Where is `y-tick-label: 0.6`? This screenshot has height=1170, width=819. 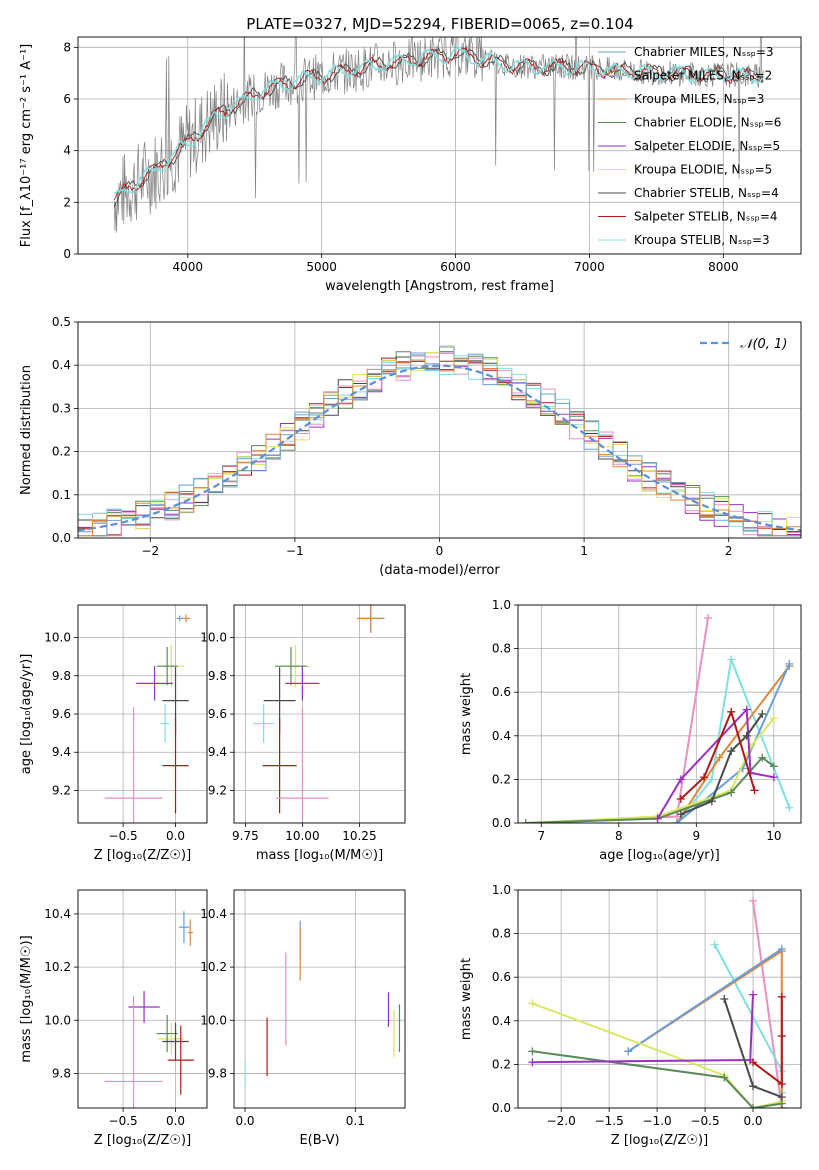 y-tick-label: 0.6 is located at coordinates (501, 692).